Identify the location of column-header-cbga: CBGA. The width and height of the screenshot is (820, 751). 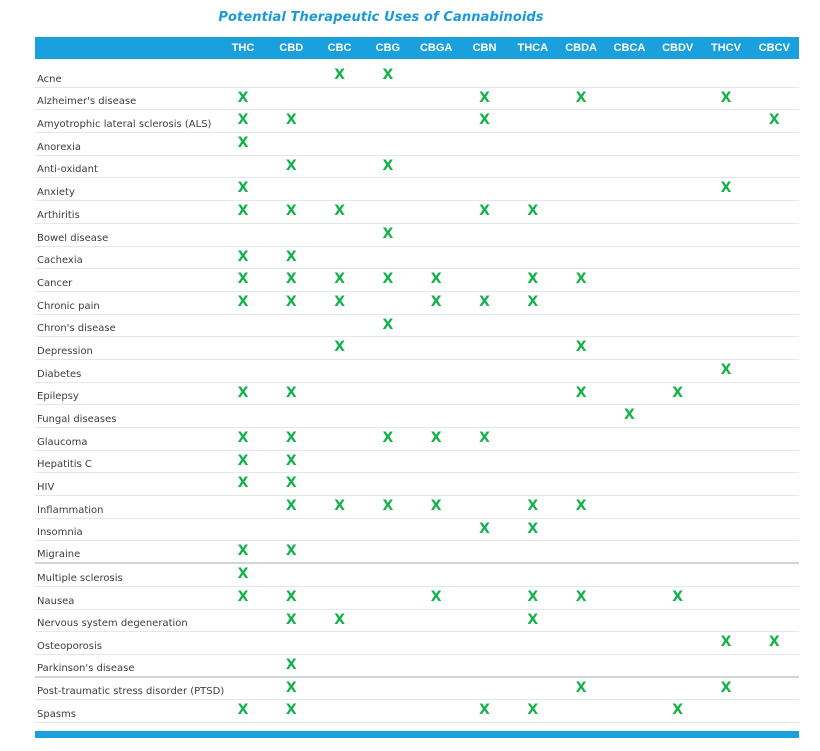
(436, 48).